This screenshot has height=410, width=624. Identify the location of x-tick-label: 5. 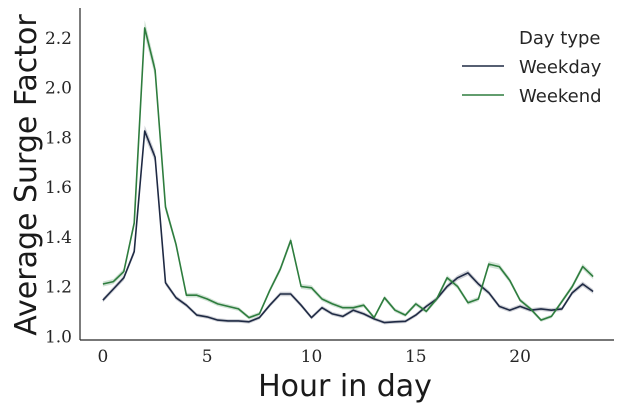
(207, 357).